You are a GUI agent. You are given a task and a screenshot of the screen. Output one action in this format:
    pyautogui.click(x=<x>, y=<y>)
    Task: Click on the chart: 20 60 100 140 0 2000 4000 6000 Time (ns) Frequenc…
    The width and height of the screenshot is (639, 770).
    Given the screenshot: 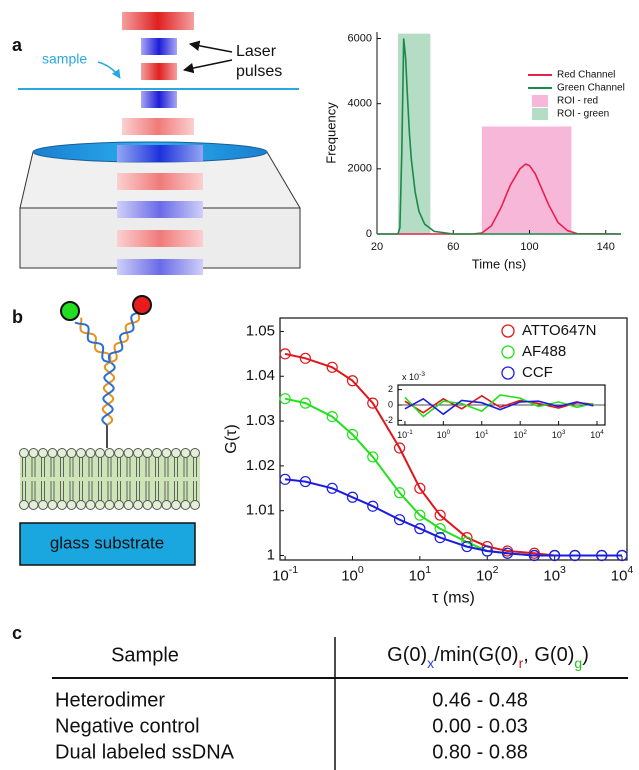 What is the action you would take?
    pyautogui.click(x=474, y=152)
    